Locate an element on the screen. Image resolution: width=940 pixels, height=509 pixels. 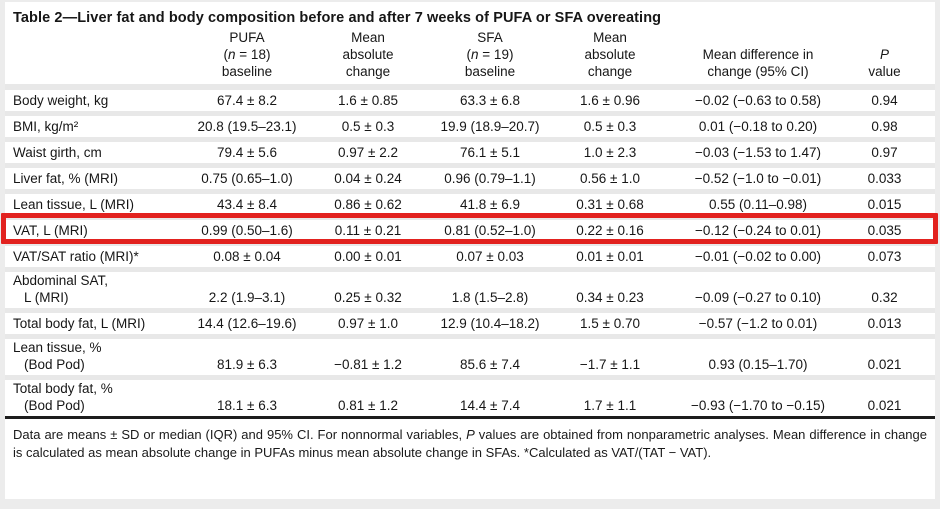
table-cell: 0.34 ± 0.23 is located at coordinates (610, 291).